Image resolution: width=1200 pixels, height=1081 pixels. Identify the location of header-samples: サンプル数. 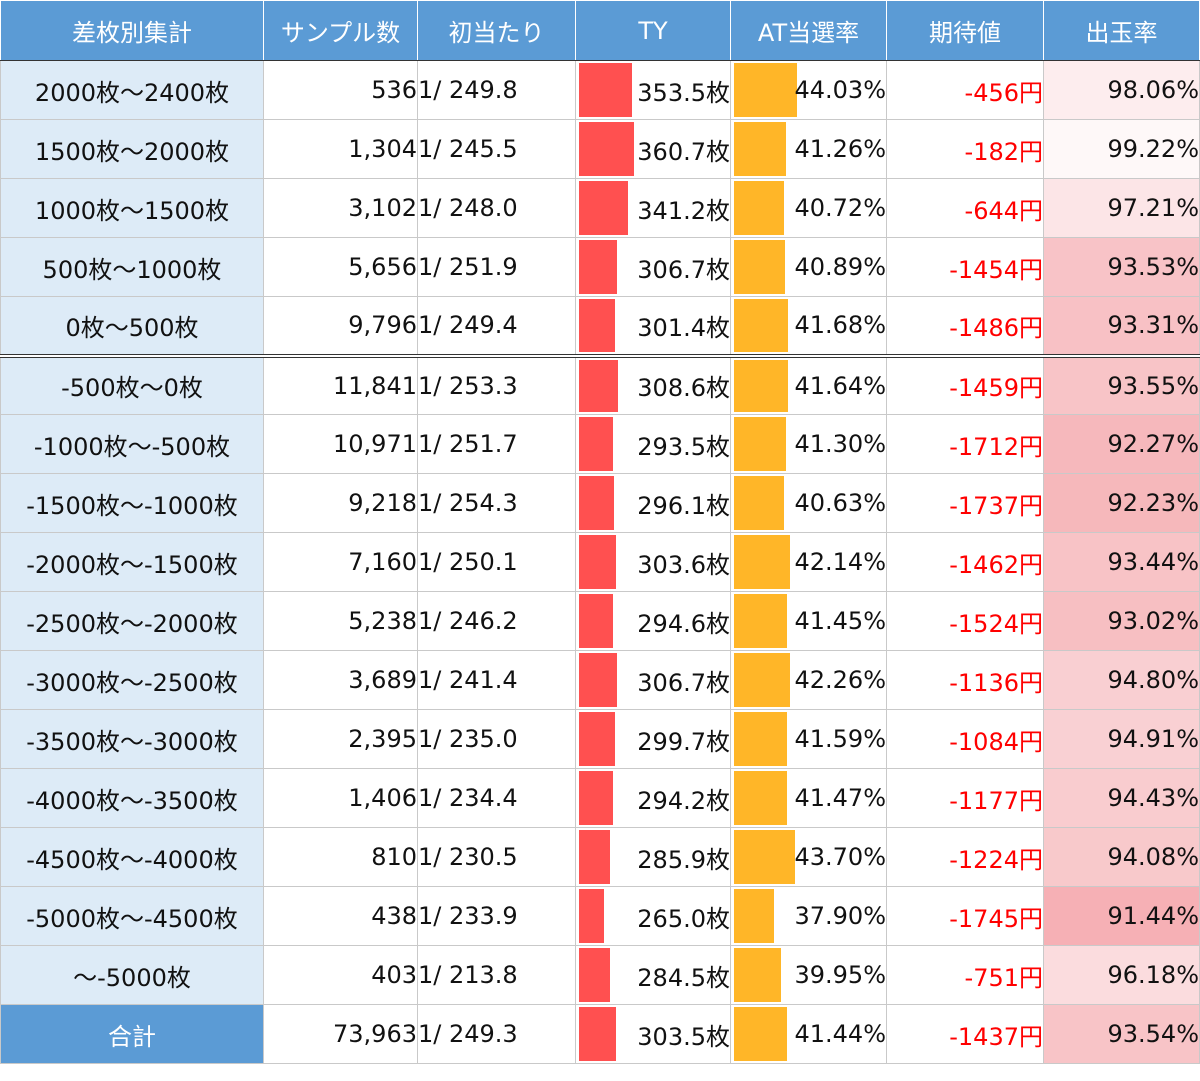
(340, 30).